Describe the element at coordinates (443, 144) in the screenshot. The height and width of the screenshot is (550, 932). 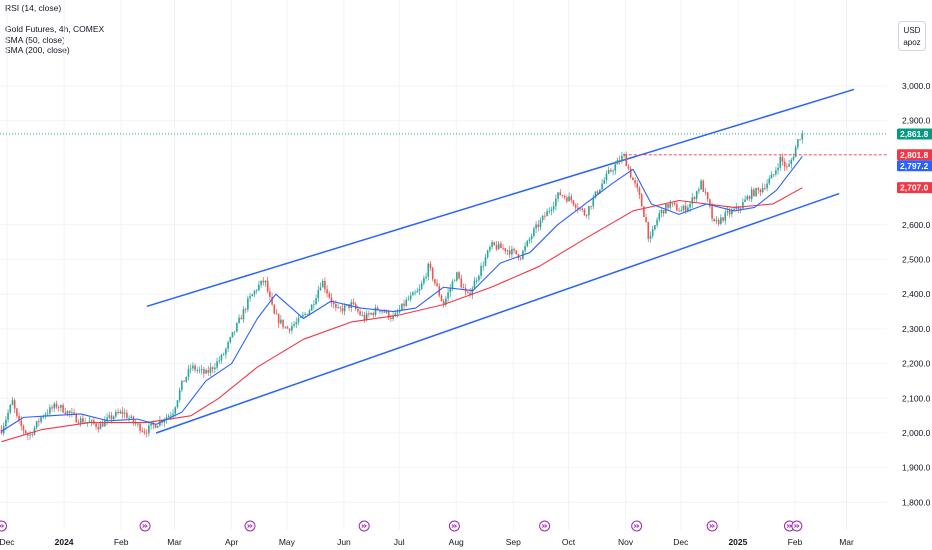
I see `price-lines` at that location.